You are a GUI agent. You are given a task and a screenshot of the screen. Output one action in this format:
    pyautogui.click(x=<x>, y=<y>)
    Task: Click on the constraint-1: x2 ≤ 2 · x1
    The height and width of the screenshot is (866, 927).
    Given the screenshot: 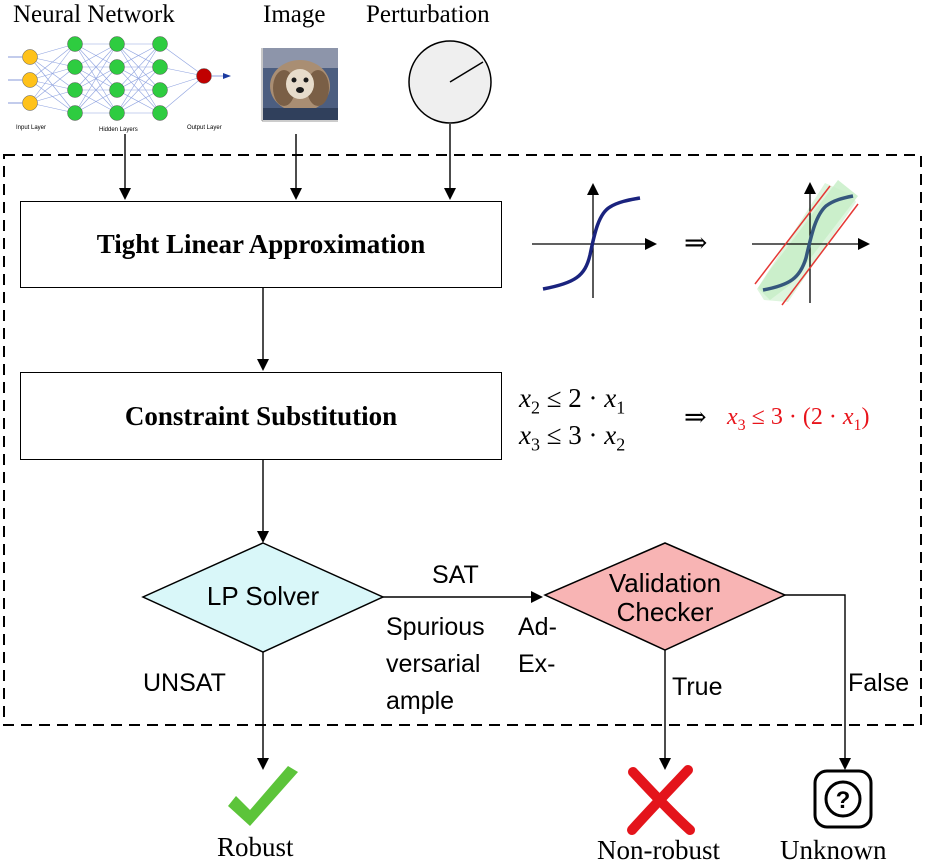 What is the action you would take?
    pyautogui.click(x=572, y=400)
    